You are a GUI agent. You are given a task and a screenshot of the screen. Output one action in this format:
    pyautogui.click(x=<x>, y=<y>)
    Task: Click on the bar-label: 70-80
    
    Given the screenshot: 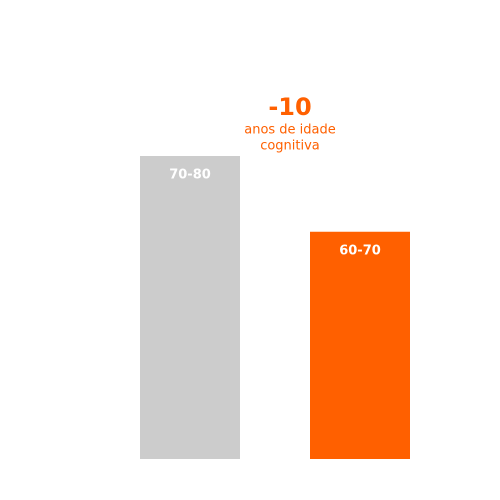 What is the action you would take?
    pyautogui.click(x=190, y=175)
    